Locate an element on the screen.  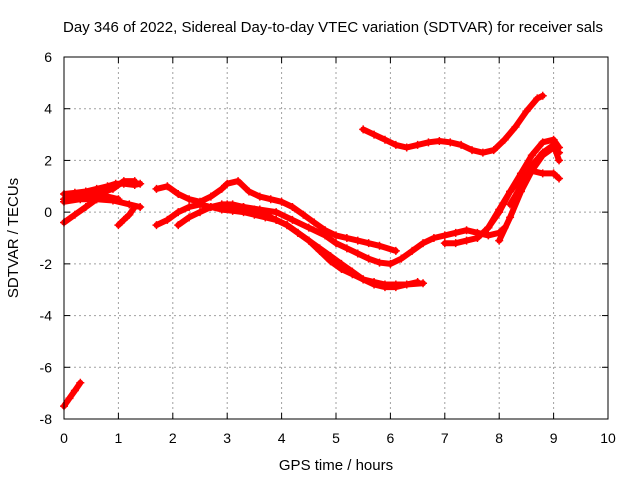
x-tick-label: 4 is located at coordinates (282, 438).